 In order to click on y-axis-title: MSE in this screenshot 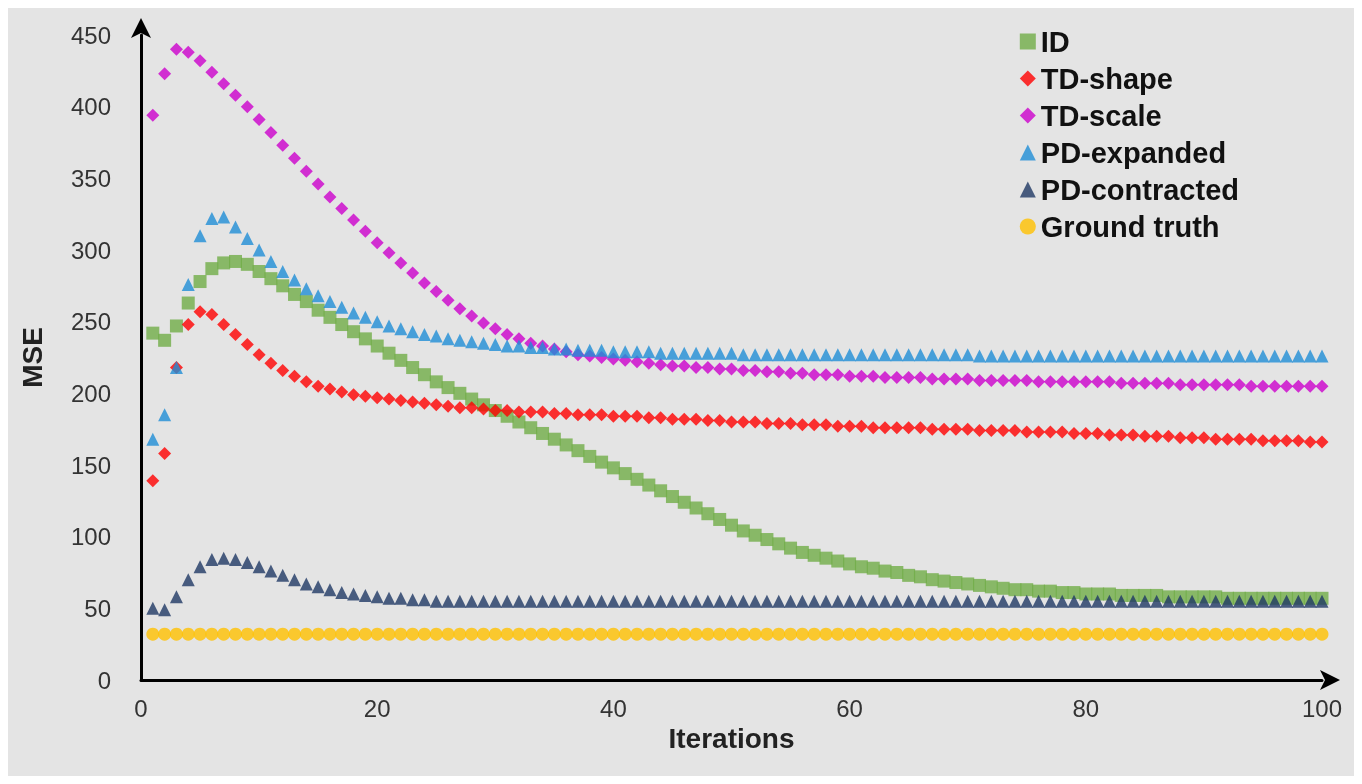, I will do `click(32, 357)`.